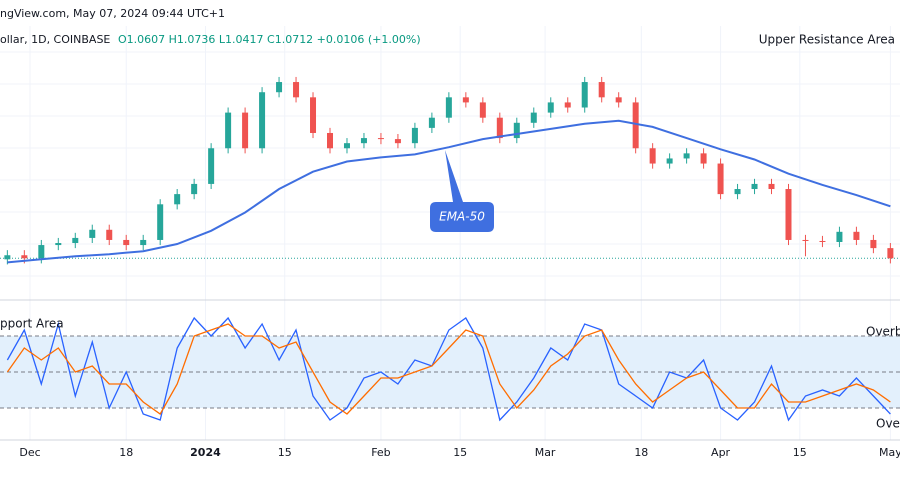 The width and height of the screenshot is (900, 500). Describe the element at coordinates (545, 452) in the screenshot. I see `x-tick-label: Mar` at that location.